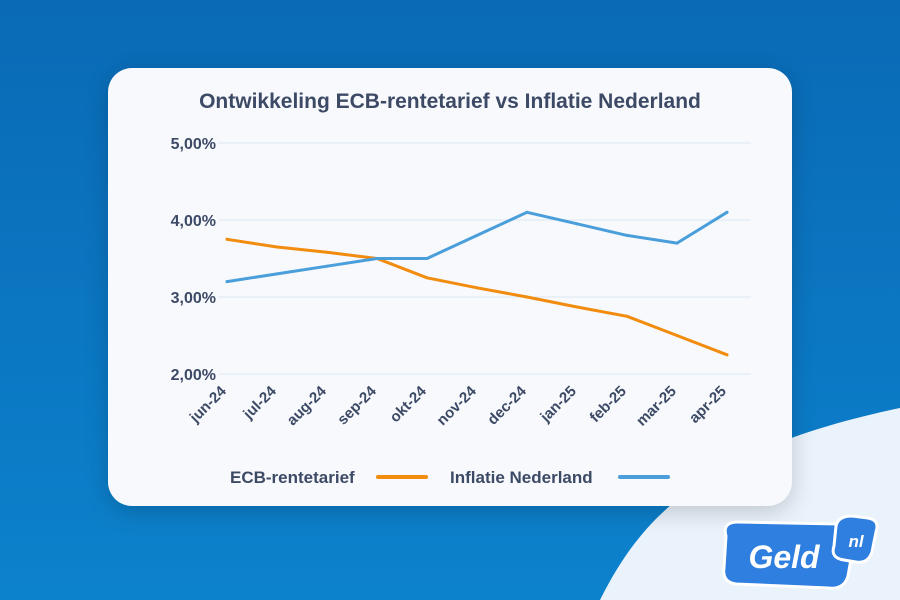 The height and width of the screenshot is (600, 900). What do you see at coordinates (307, 405) in the screenshot?
I see `x-tick-label: aug-24` at bounding box center [307, 405].